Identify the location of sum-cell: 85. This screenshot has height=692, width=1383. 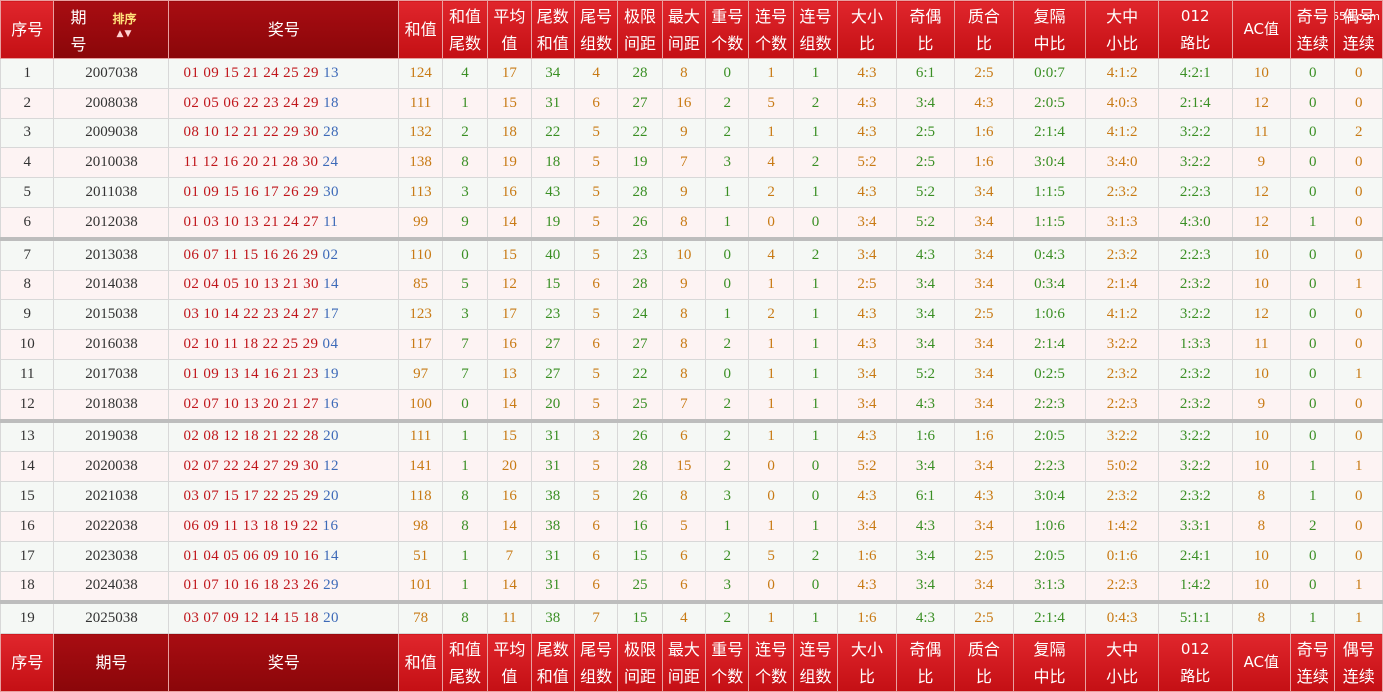
(420, 285).